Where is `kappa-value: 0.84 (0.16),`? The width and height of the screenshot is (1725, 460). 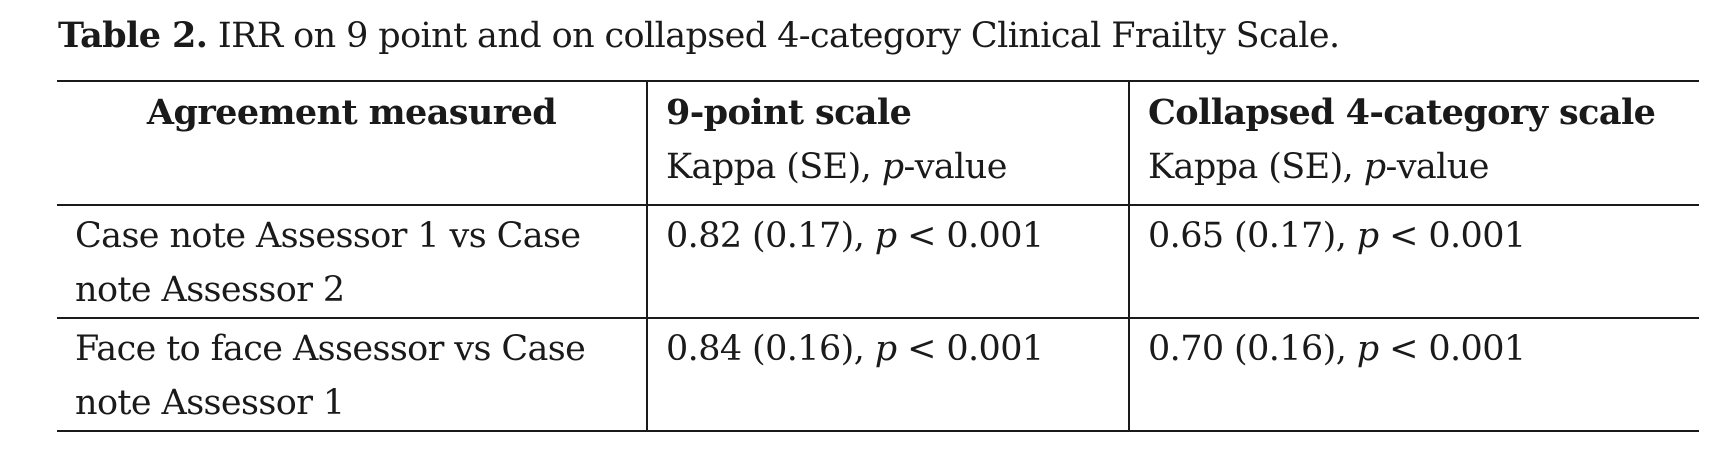
kappa-value: 0.84 (0.16), is located at coordinates (770, 349).